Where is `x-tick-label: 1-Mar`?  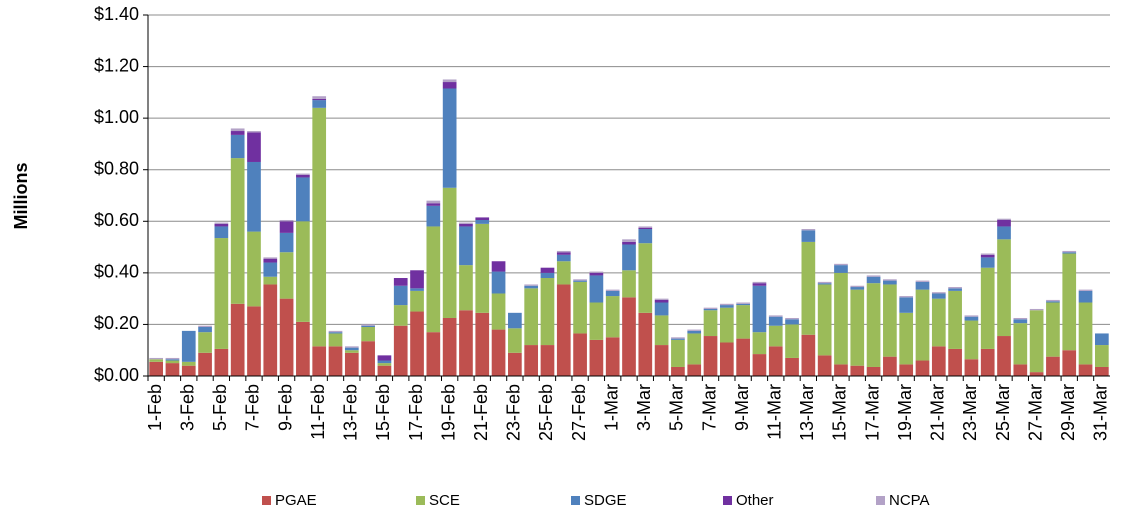
x-tick-label: 1-Mar is located at coordinates (611, 407).